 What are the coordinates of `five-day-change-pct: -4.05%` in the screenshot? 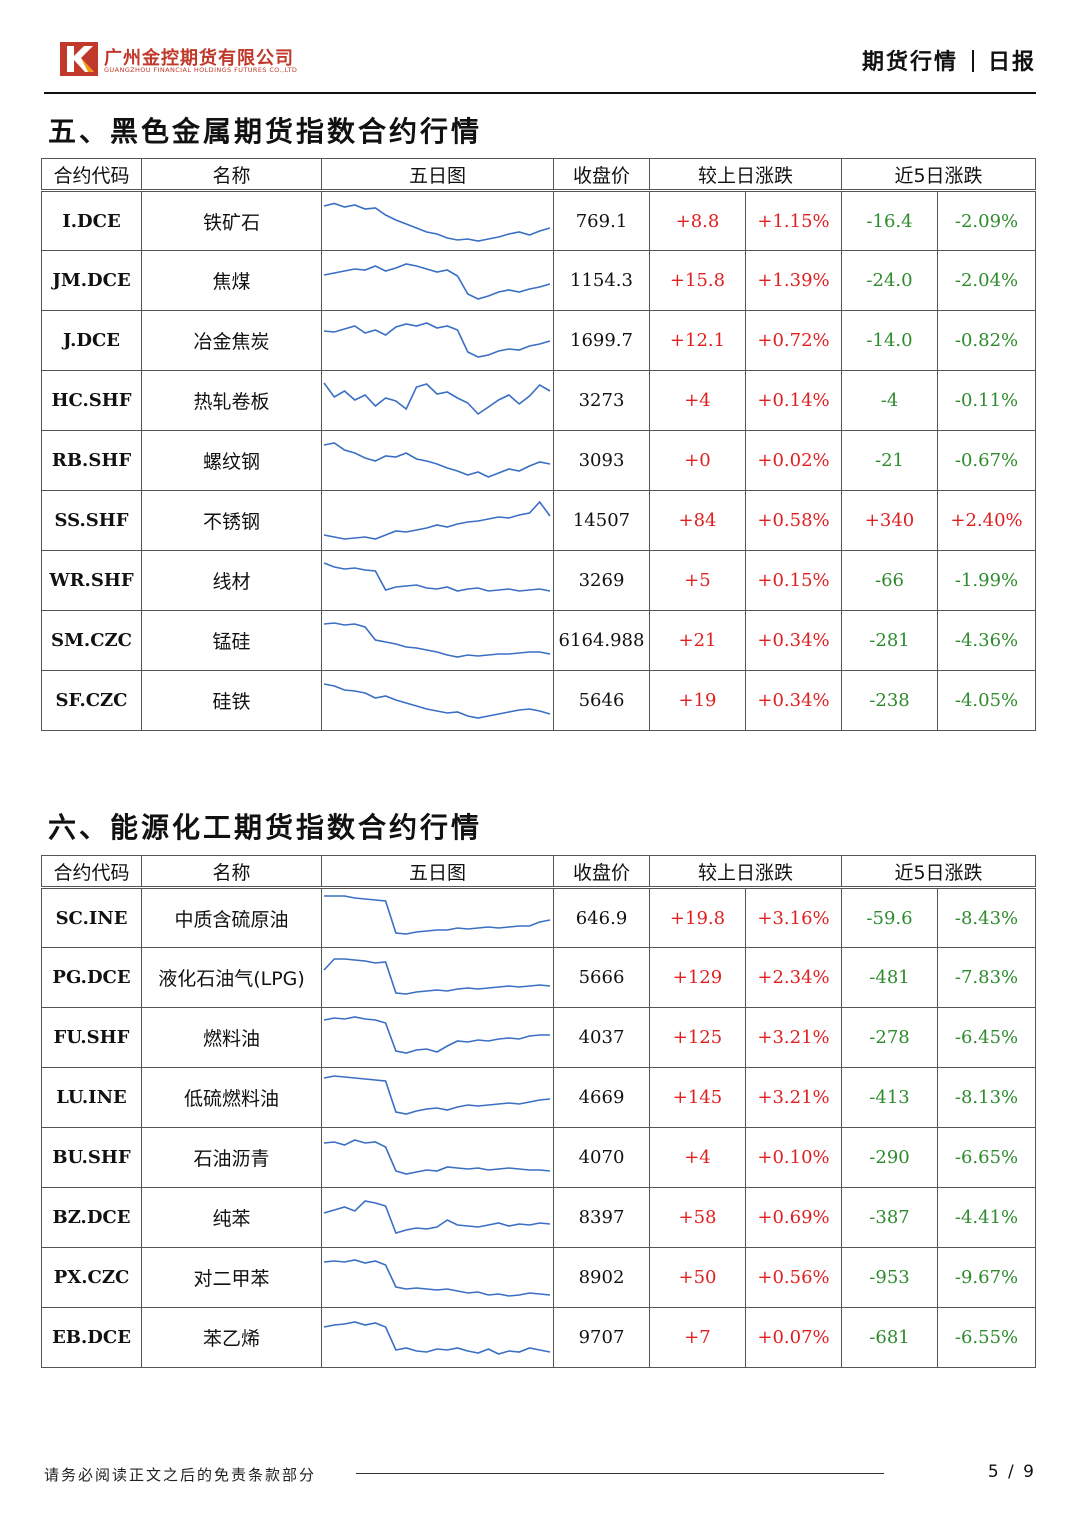 It's located at (987, 700).